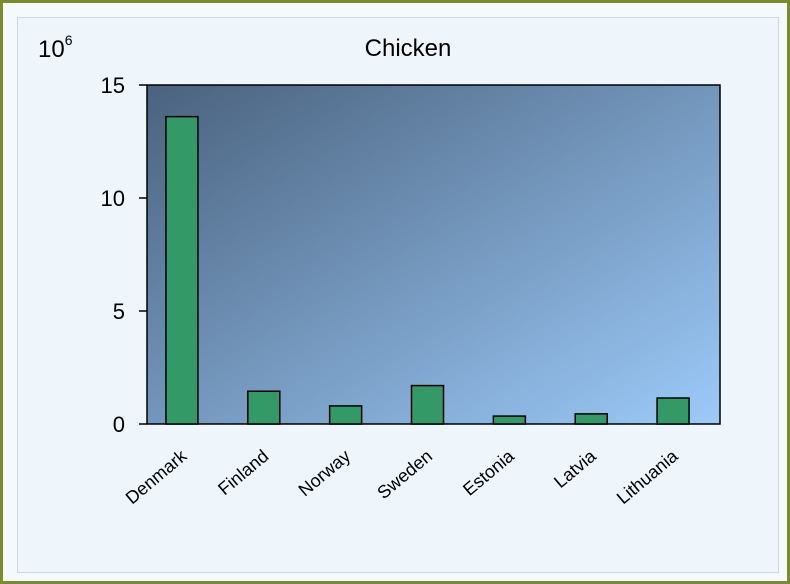  What do you see at coordinates (673, 411) in the screenshot?
I see `bar-lithuania` at bounding box center [673, 411].